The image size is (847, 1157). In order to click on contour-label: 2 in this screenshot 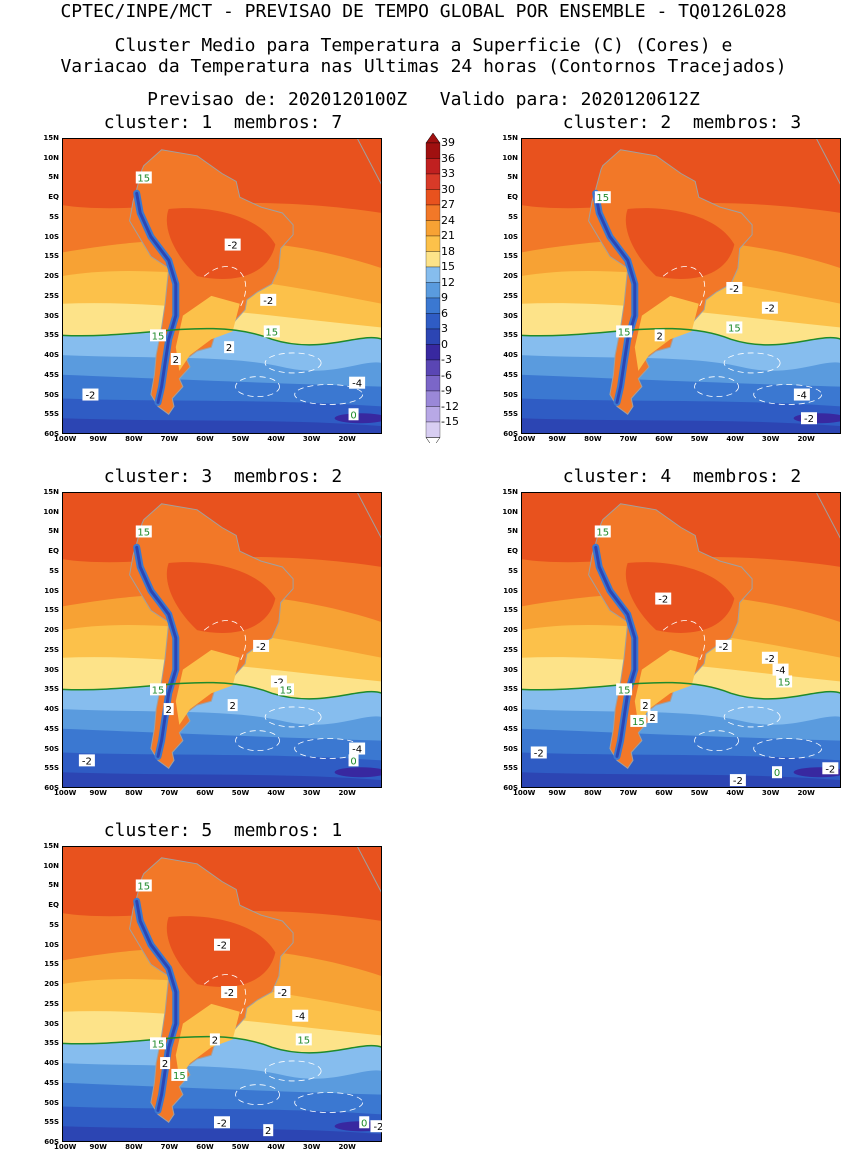, I will do `click(165, 1064)`.